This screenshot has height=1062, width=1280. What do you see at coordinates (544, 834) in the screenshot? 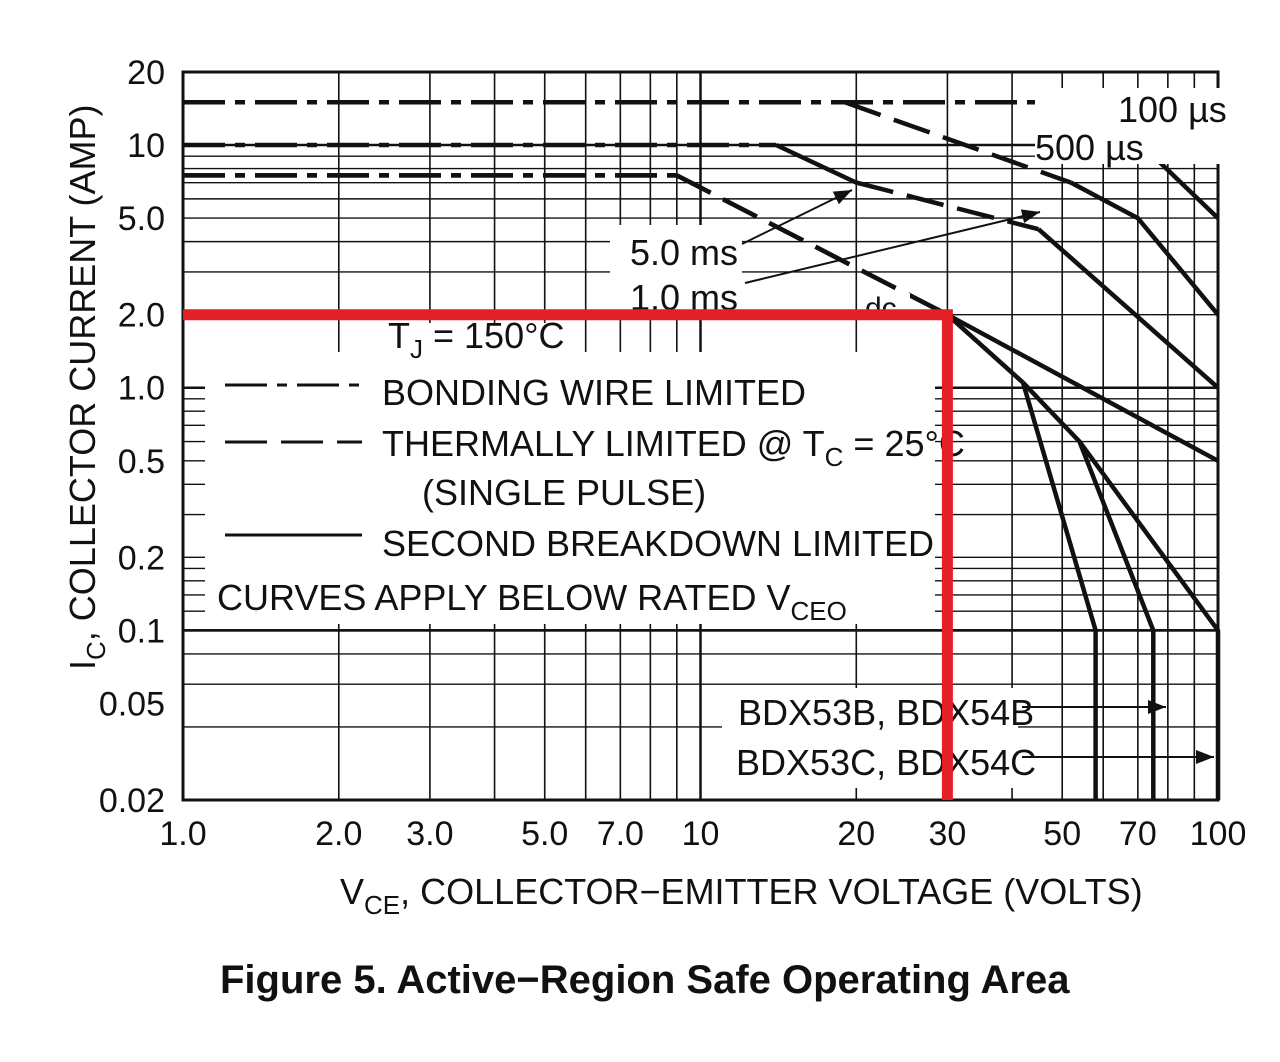
I see `x-tick-label: 5.0` at bounding box center [544, 834].